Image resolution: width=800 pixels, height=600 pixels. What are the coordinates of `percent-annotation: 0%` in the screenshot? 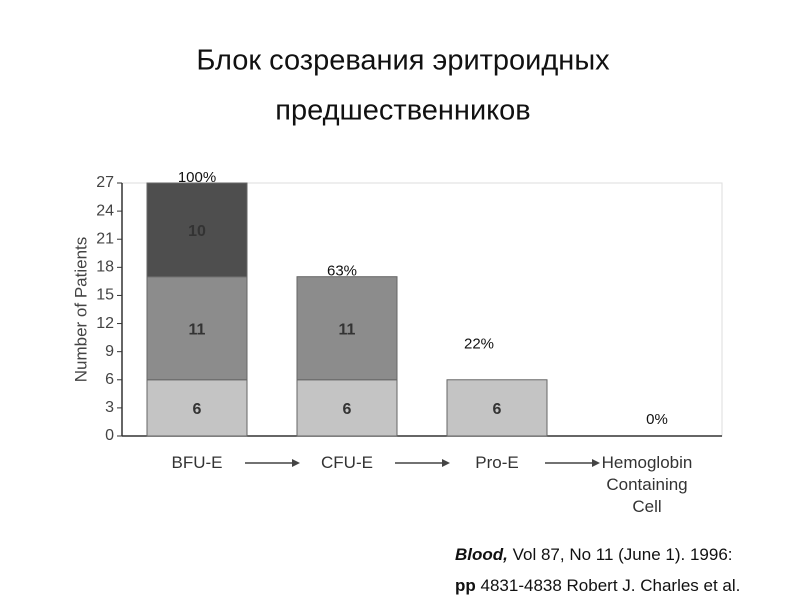 It's located at (657, 419).